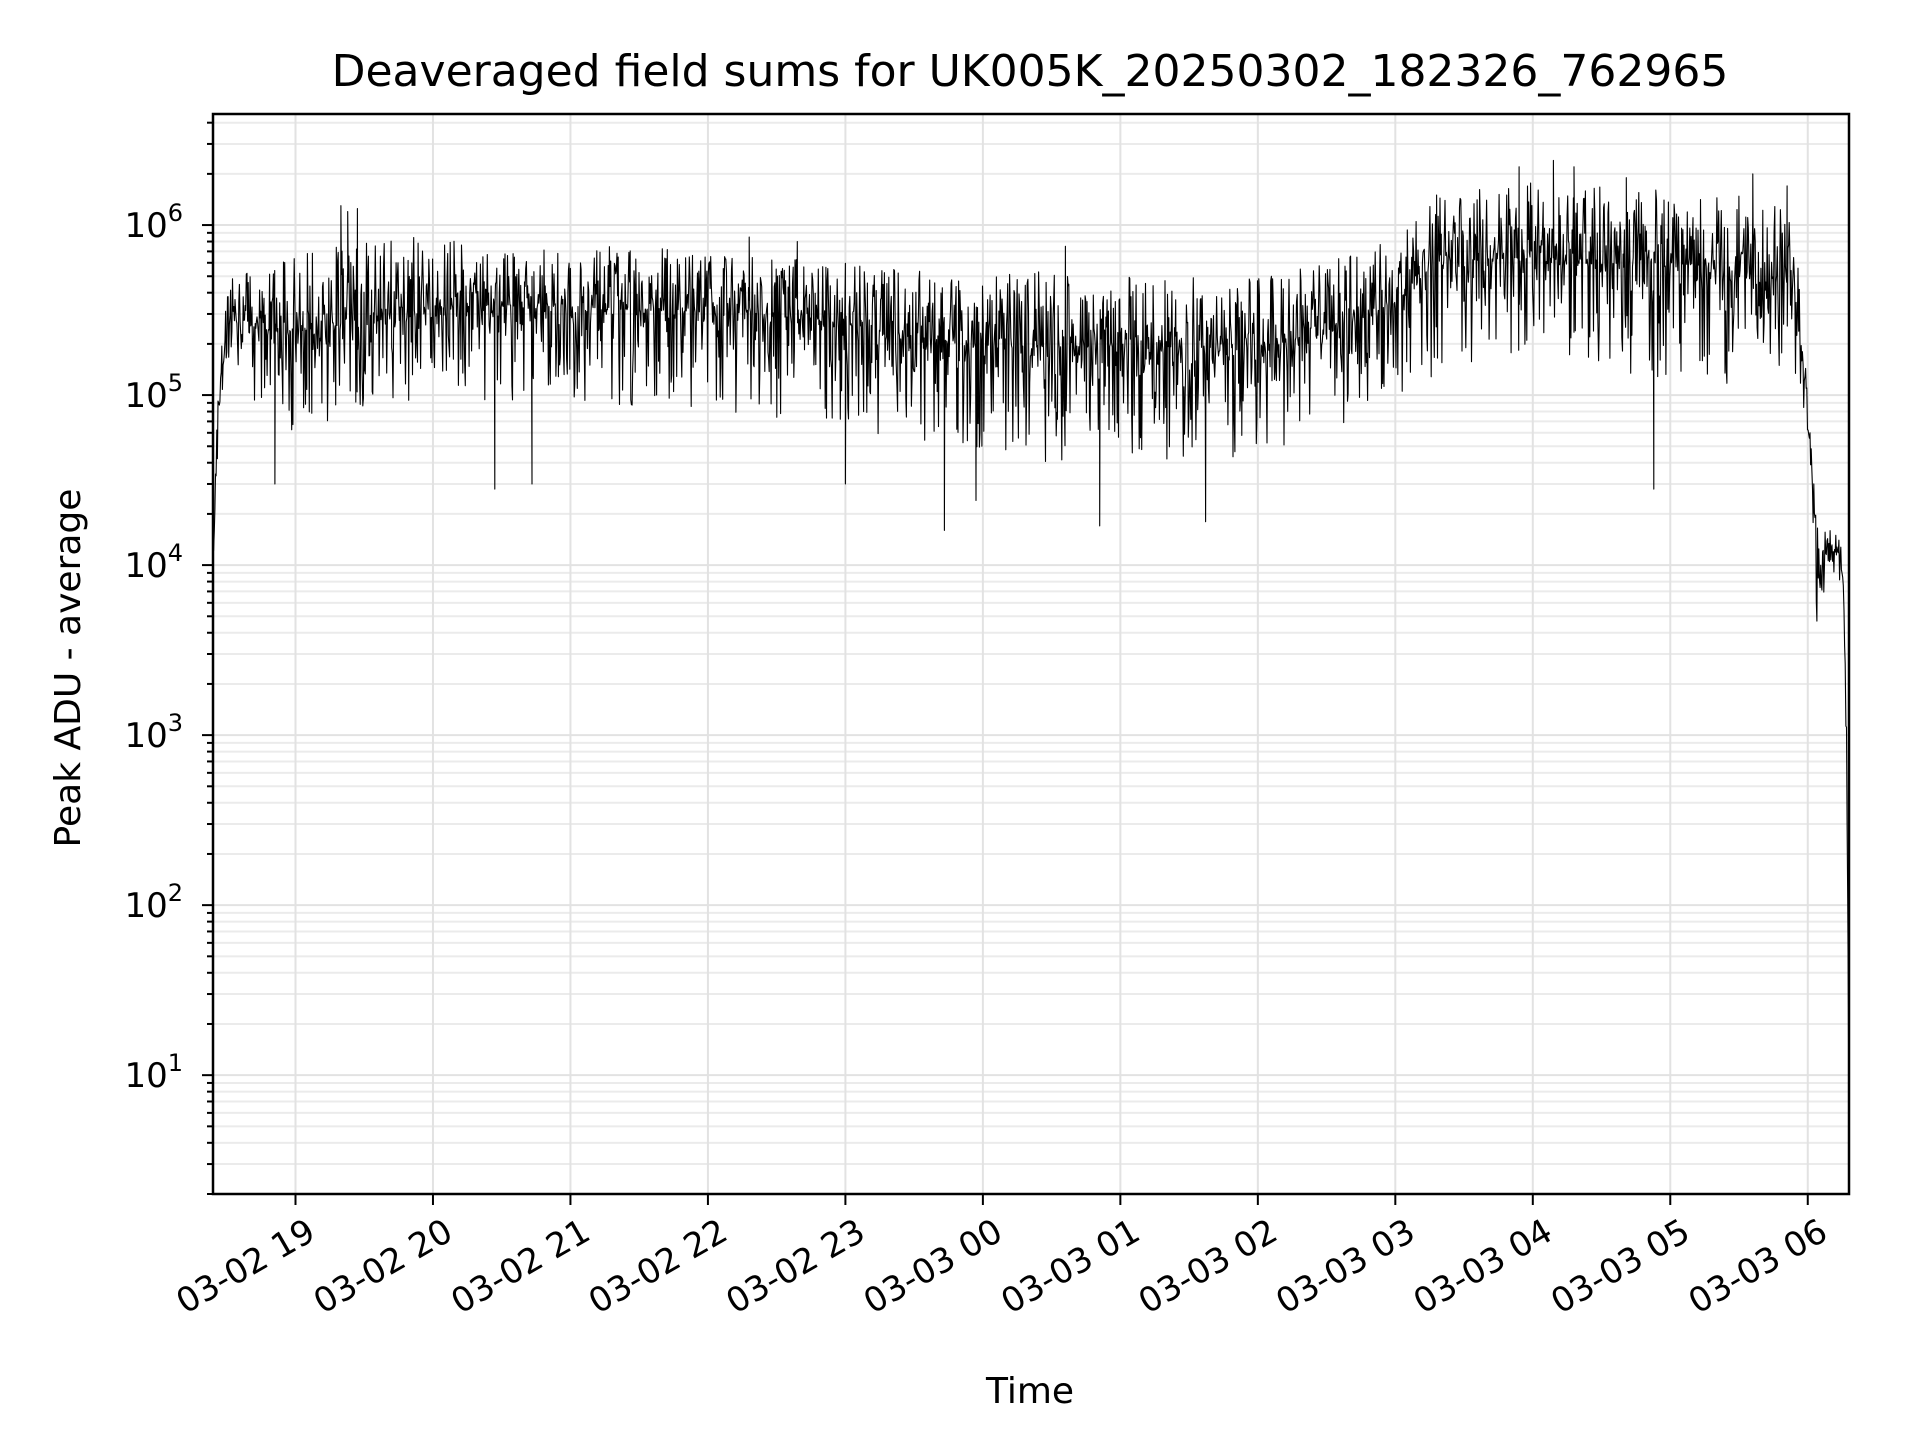  What do you see at coordinates (175, 213) in the screenshot?
I see `y-tick-label-exponent: 6` at bounding box center [175, 213].